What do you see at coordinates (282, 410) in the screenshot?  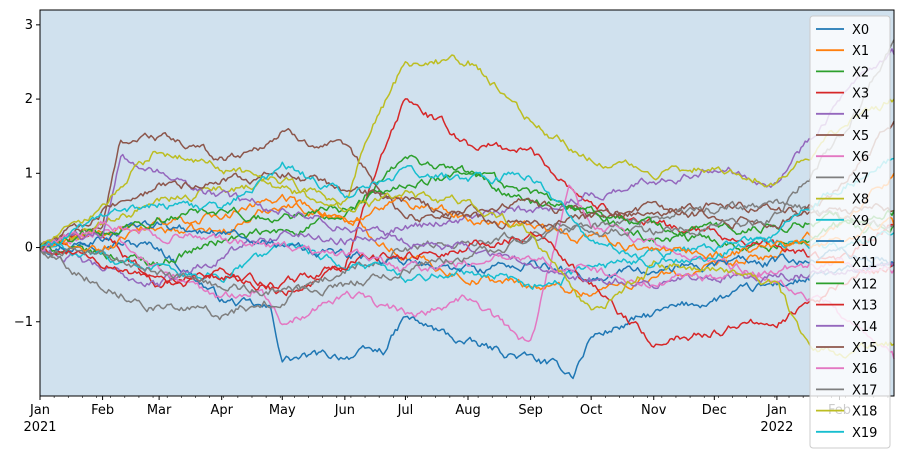 I see `x-tick-label: May` at bounding box center [282, 410].